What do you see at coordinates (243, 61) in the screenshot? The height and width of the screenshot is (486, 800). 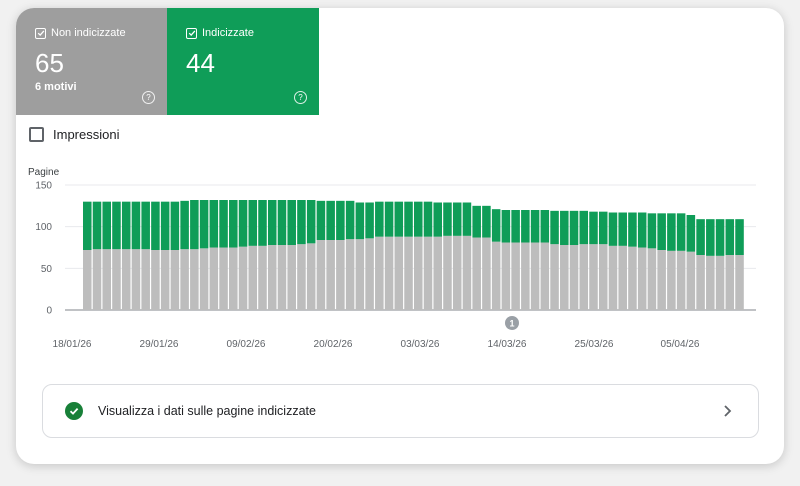 I see `tile-indexed: Indicizzate 44 ?` at bounding box center [243, 61].